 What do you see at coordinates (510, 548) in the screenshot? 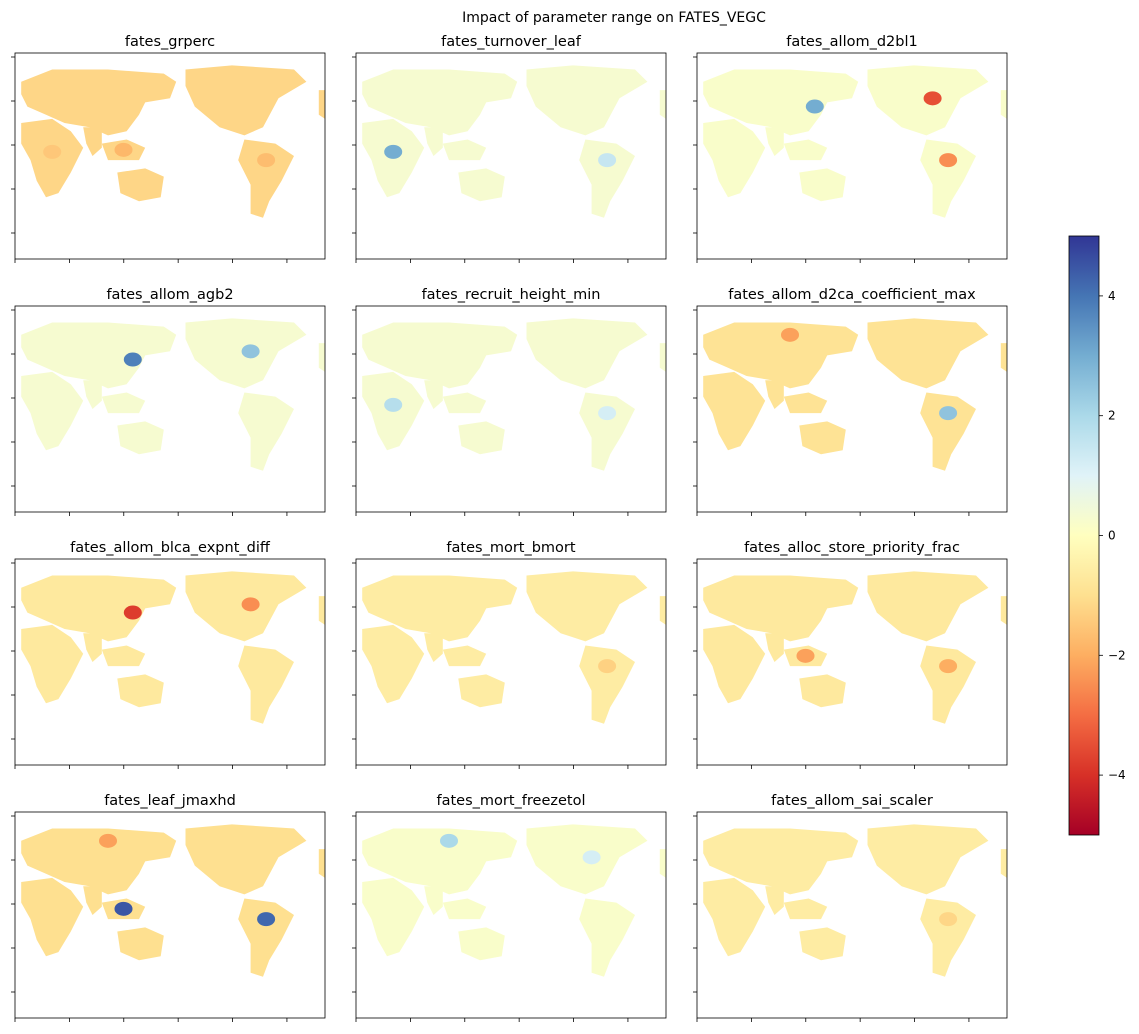
I see `panel-title: fates_mort_bmort` at bounding box center [510, 548].